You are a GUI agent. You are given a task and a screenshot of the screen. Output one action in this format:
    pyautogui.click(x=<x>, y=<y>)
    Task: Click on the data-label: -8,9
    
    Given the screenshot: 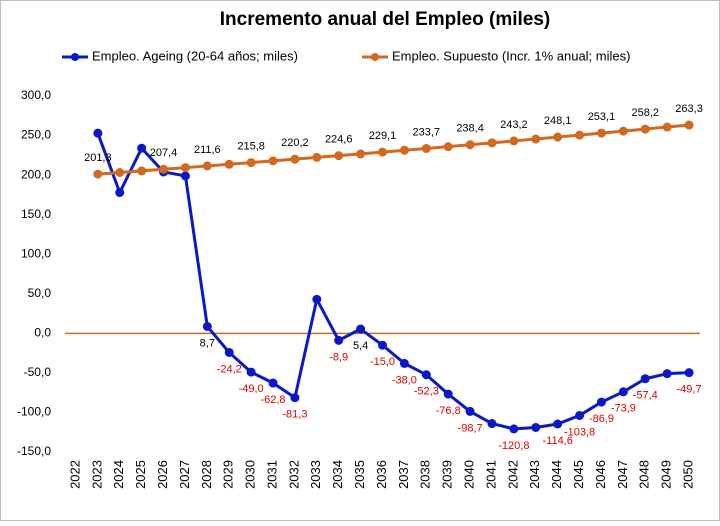 What is the action you would take?
    pyautogui.click(x=338, y=357)
    